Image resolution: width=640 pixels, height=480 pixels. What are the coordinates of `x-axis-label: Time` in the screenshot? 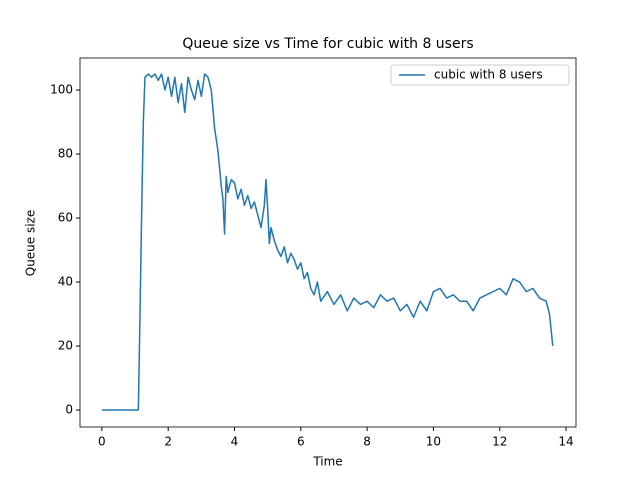 It's located at (327, 462).